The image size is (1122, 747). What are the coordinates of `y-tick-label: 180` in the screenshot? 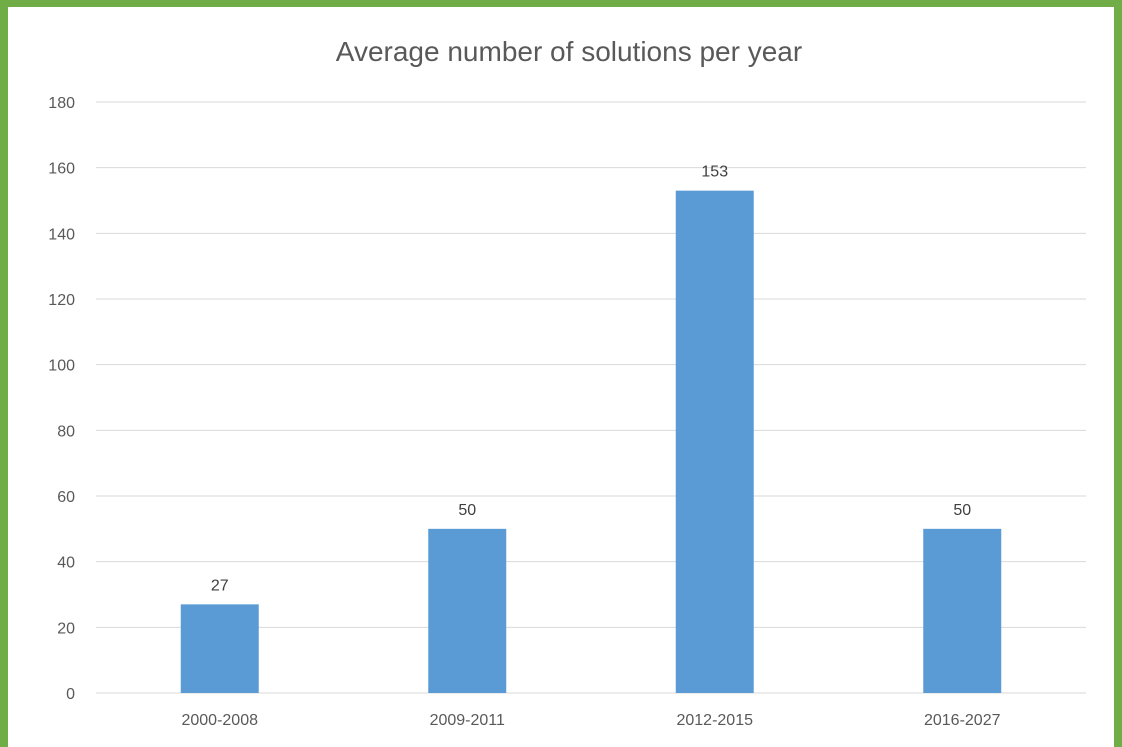 It's located at (61, 103).